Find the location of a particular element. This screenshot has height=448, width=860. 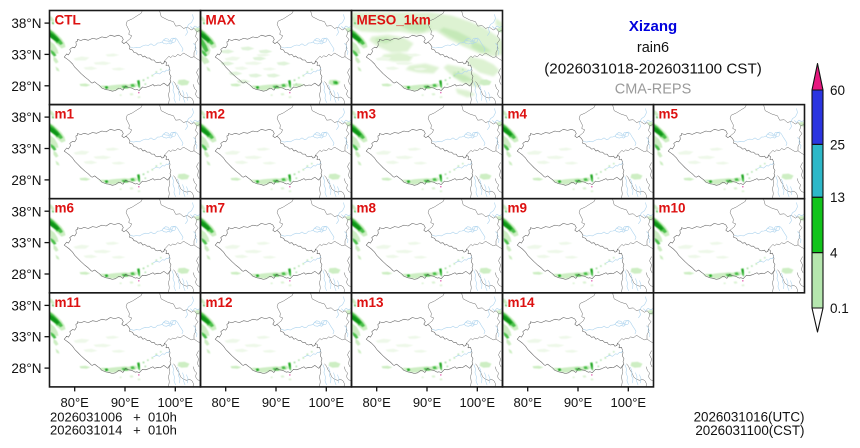

svg-text: m8 is located at coordinates (367, 208).